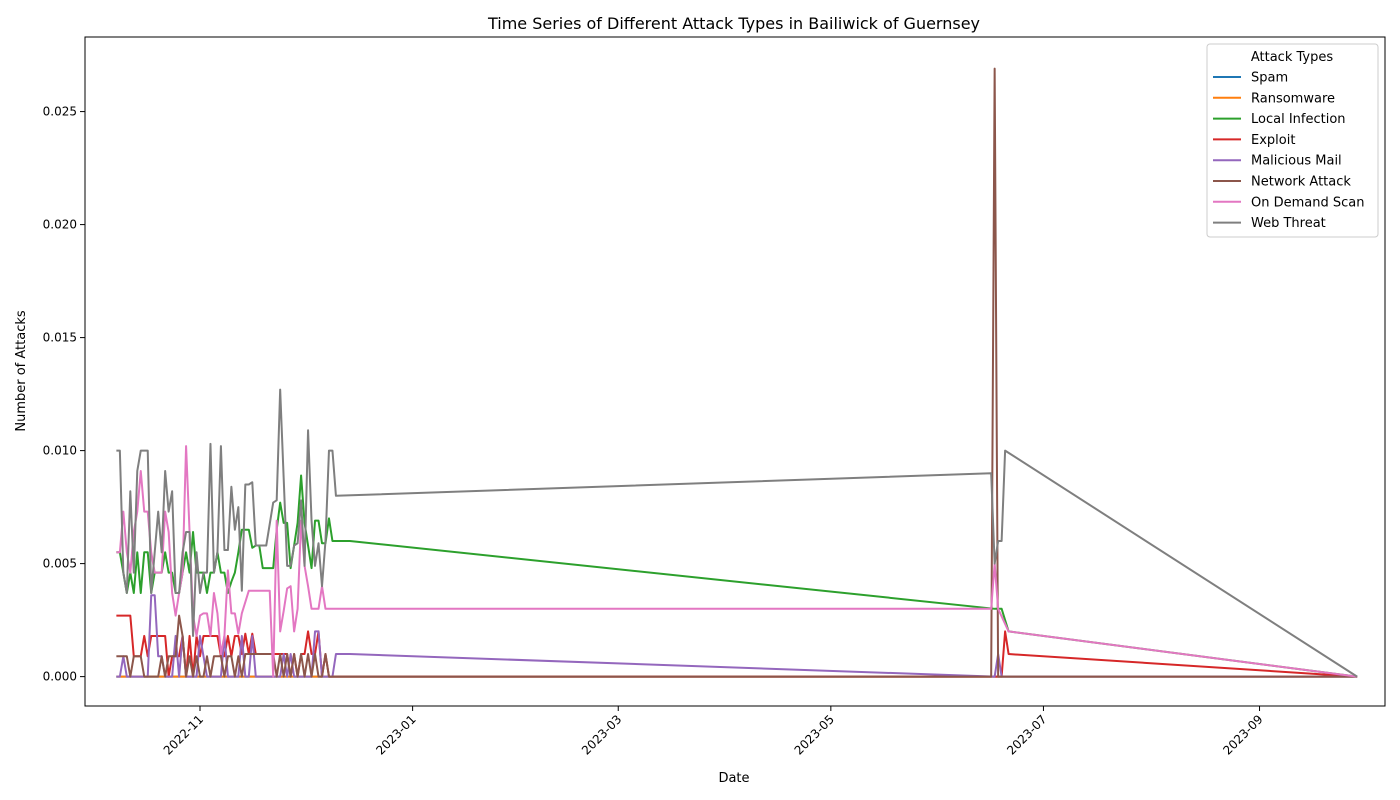 The image size is (1400, 800). I want to click on y-tick-label: 0.015, so click(60, 338).